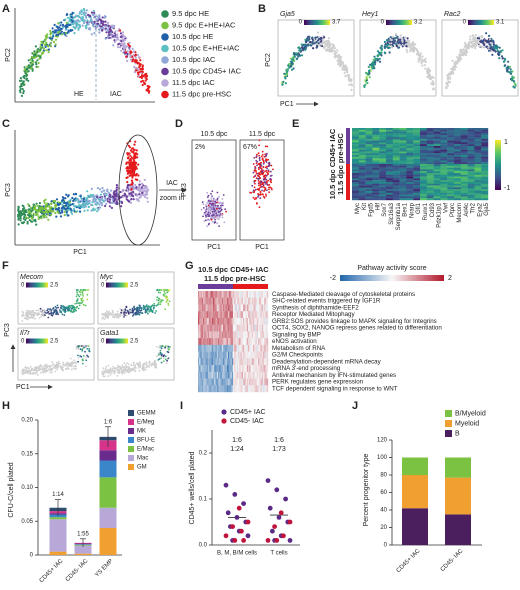 The height and width of the screenshot is (590, 520). I want to click on gene-label: Fgd5, so click(372, 209).